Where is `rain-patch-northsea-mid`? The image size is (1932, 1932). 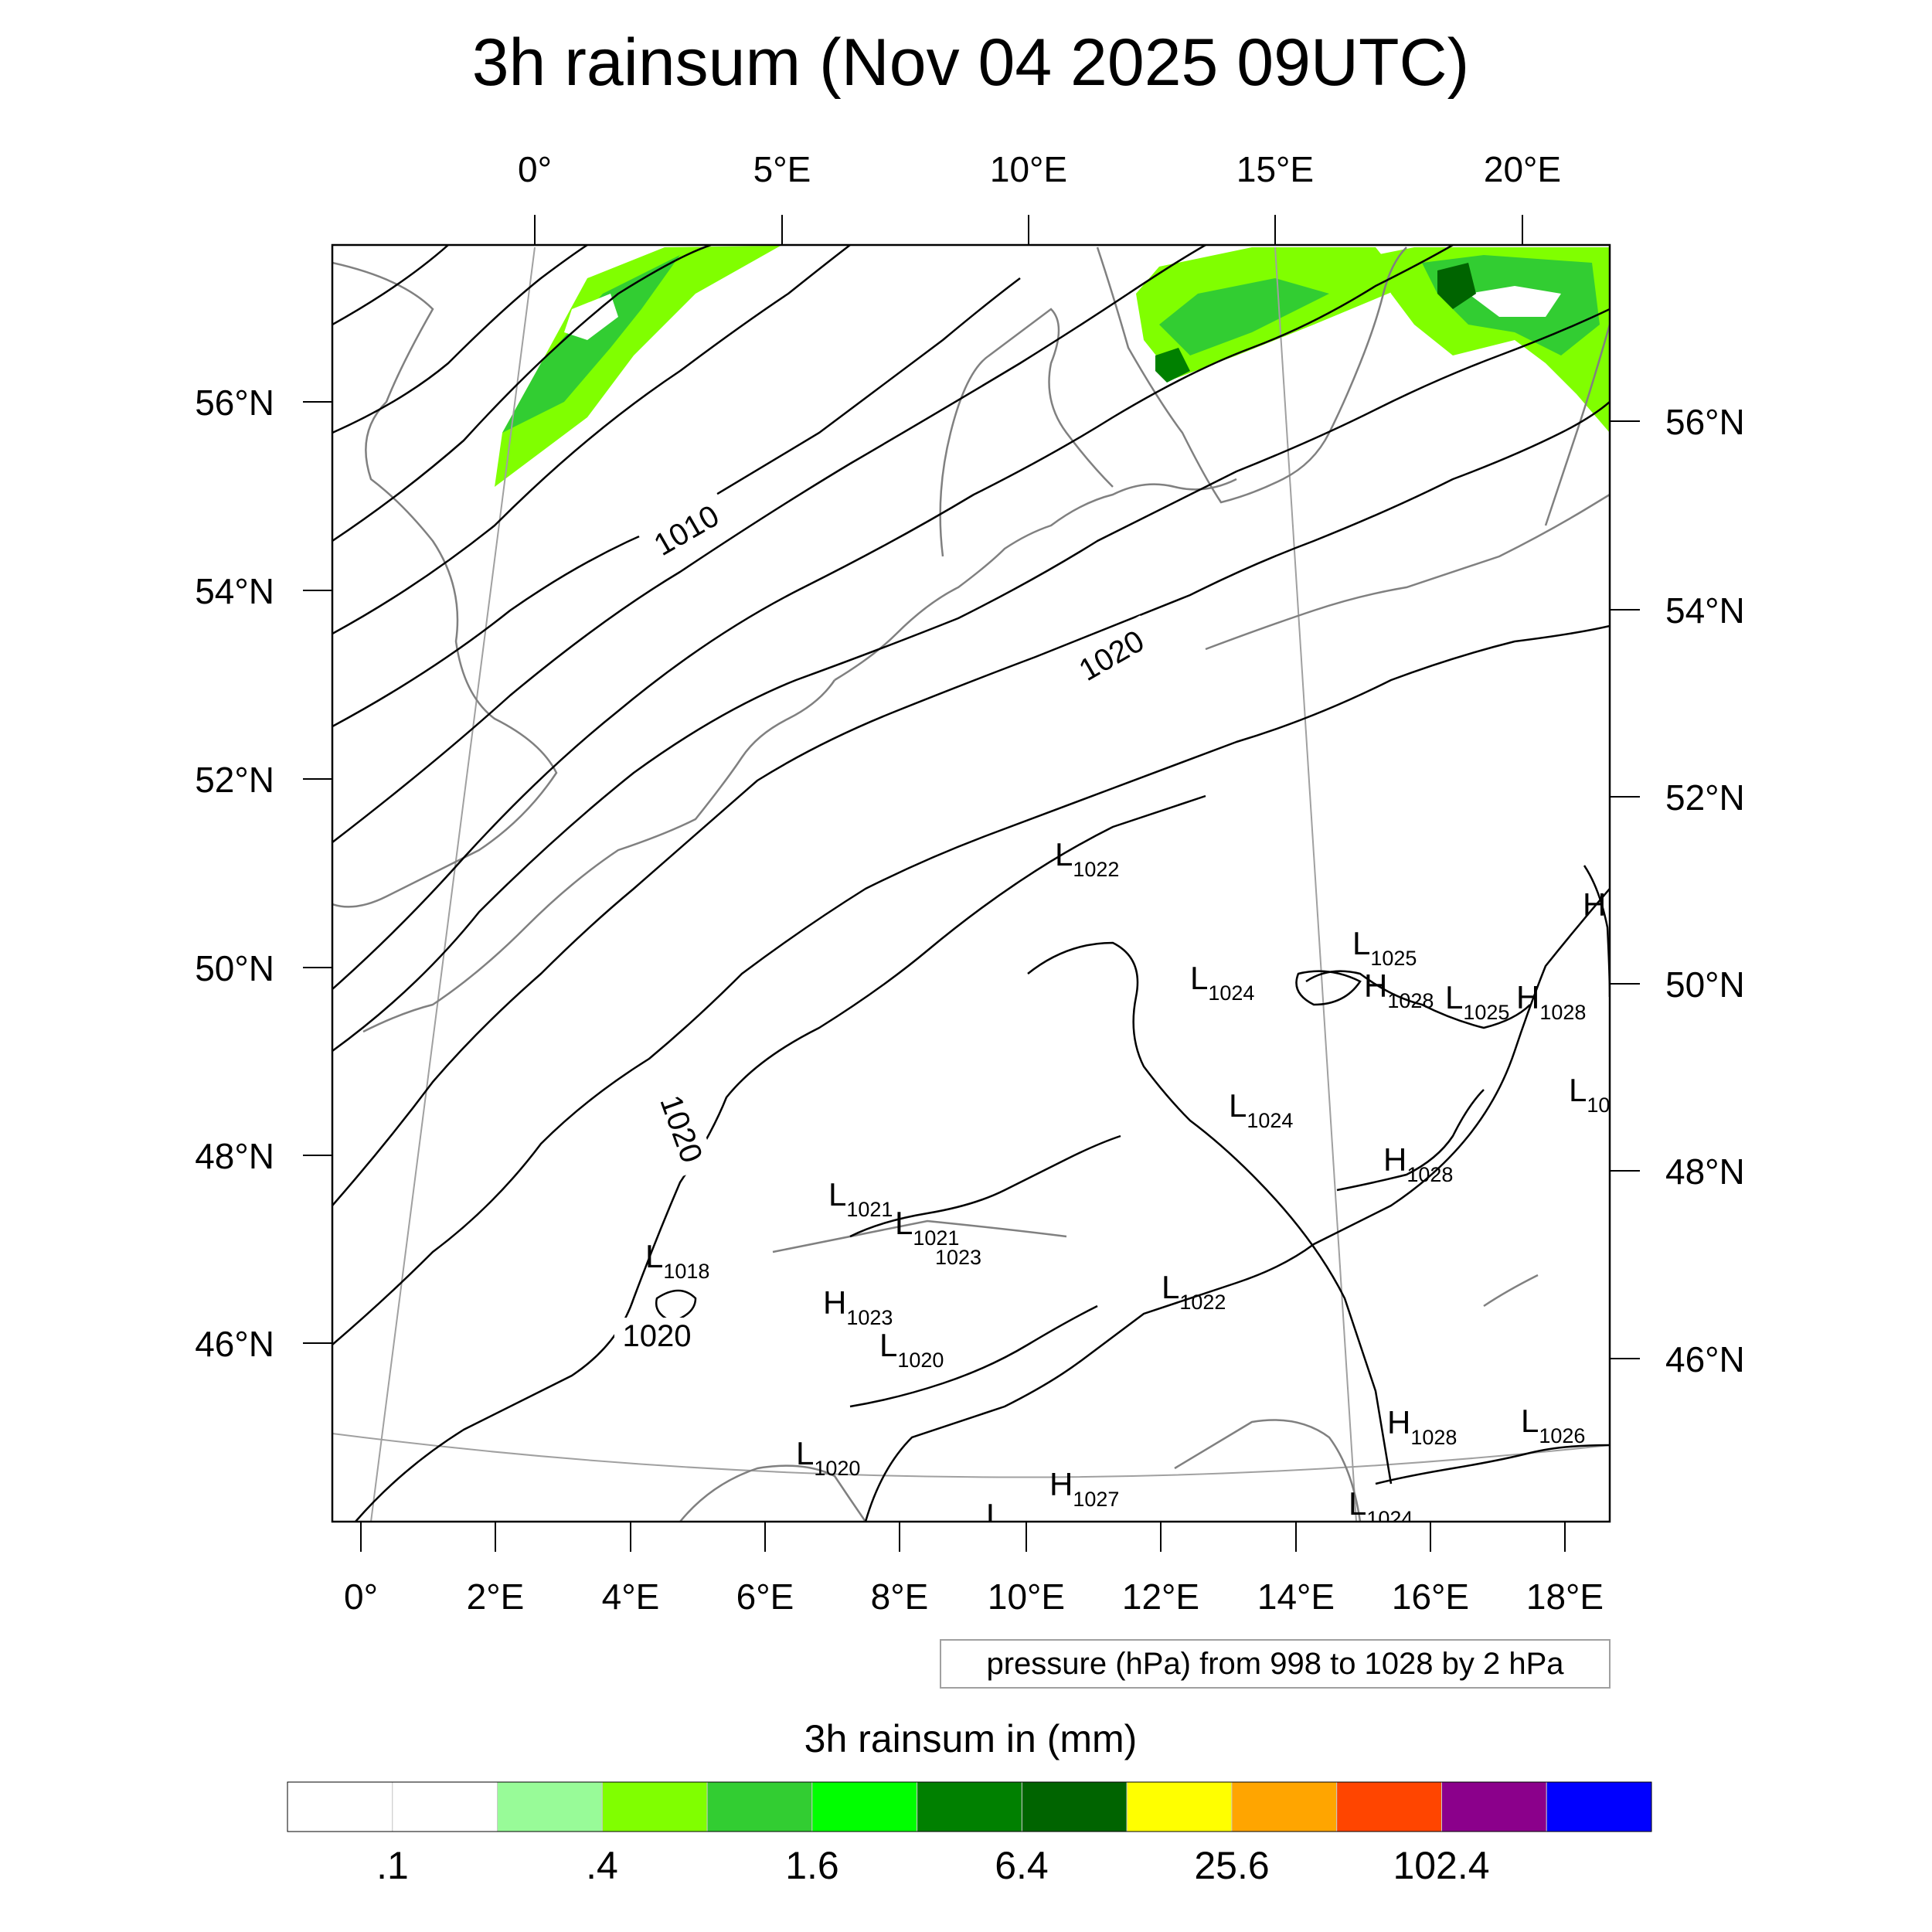 rain-patch-northsea-mid is located at coordinates (591, 344).